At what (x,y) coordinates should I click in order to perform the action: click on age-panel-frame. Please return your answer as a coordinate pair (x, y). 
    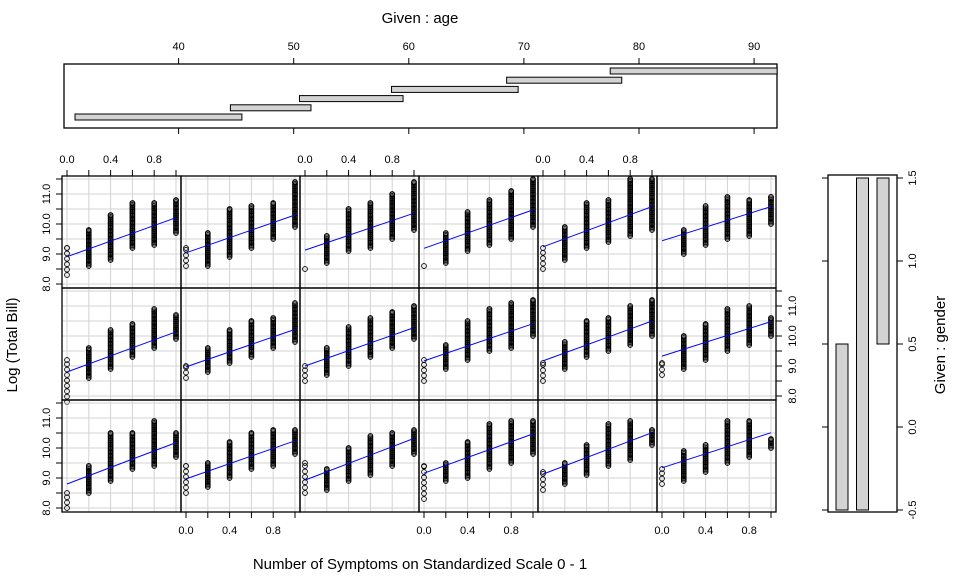
    Looking at the image, I should click on (420, 96).